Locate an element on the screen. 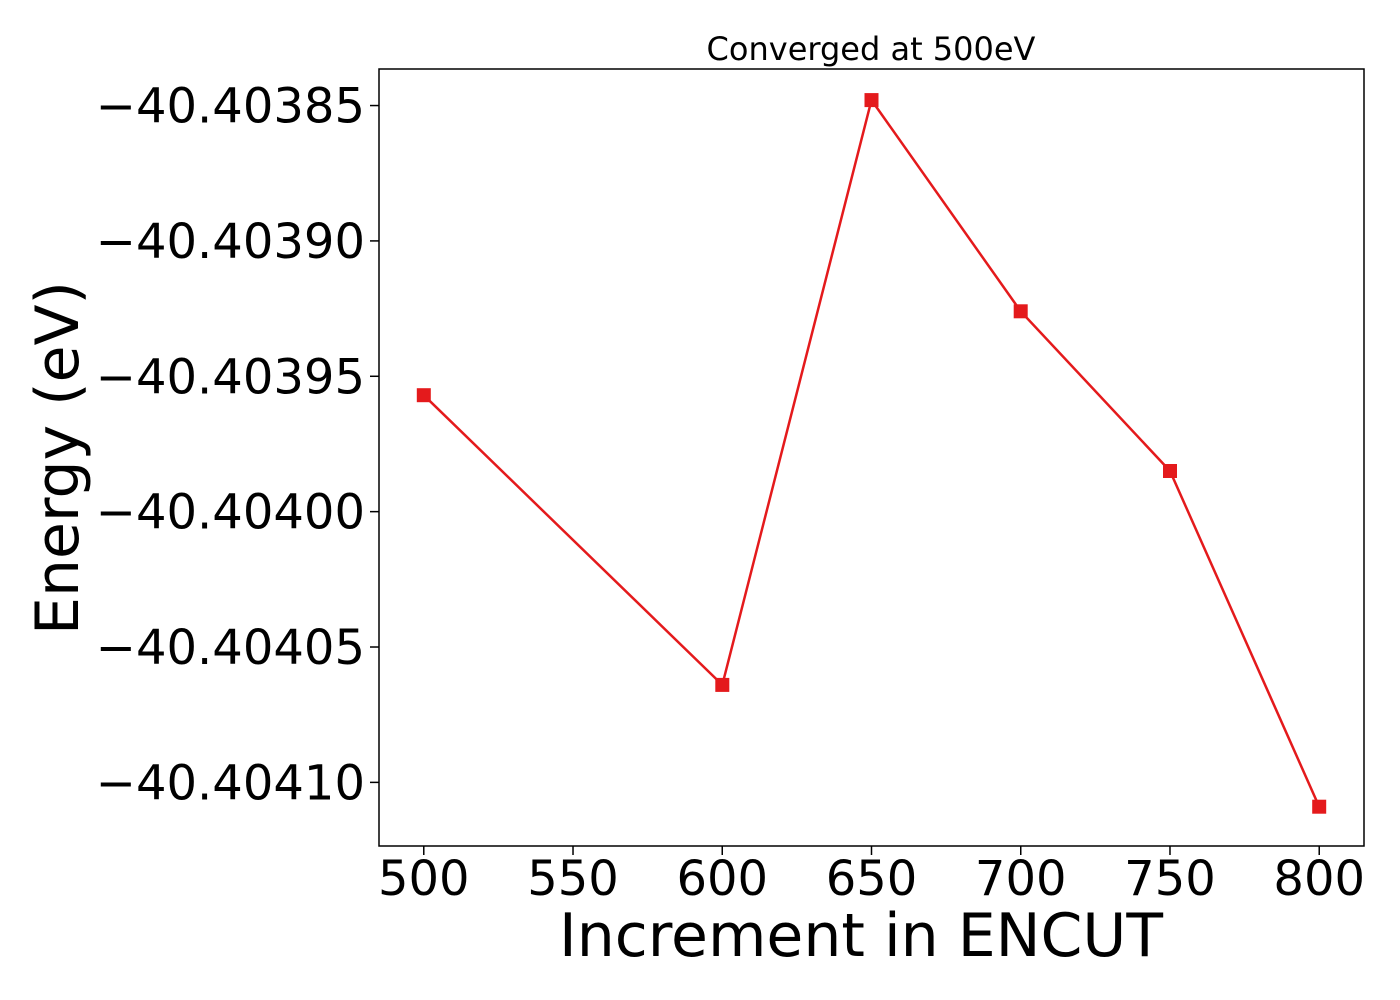  x-tick-label: 800 is located at coordinates (1319, 879).